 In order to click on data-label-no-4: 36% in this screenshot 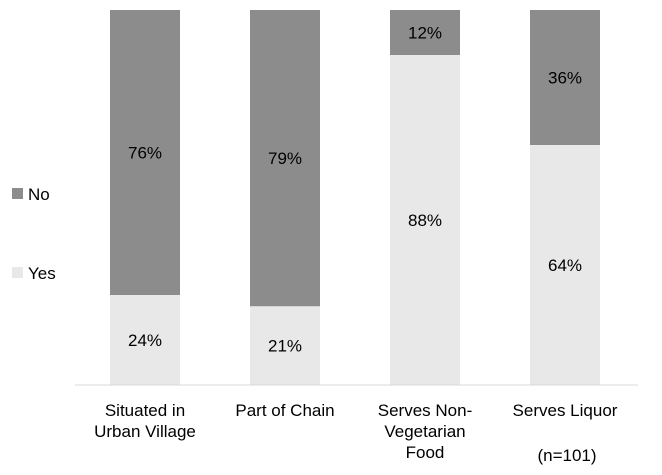, I will do `click(565, 78)`.